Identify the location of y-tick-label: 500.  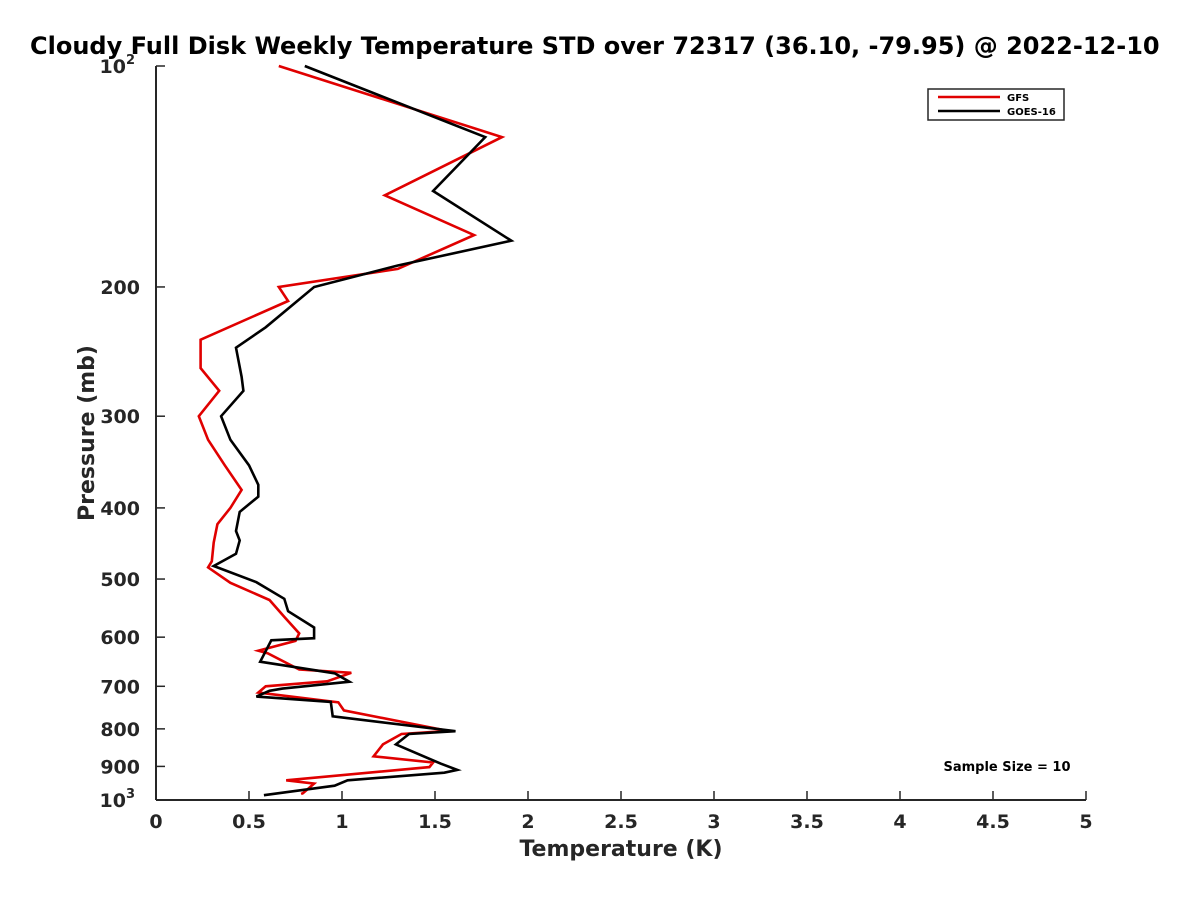
(120, 580).